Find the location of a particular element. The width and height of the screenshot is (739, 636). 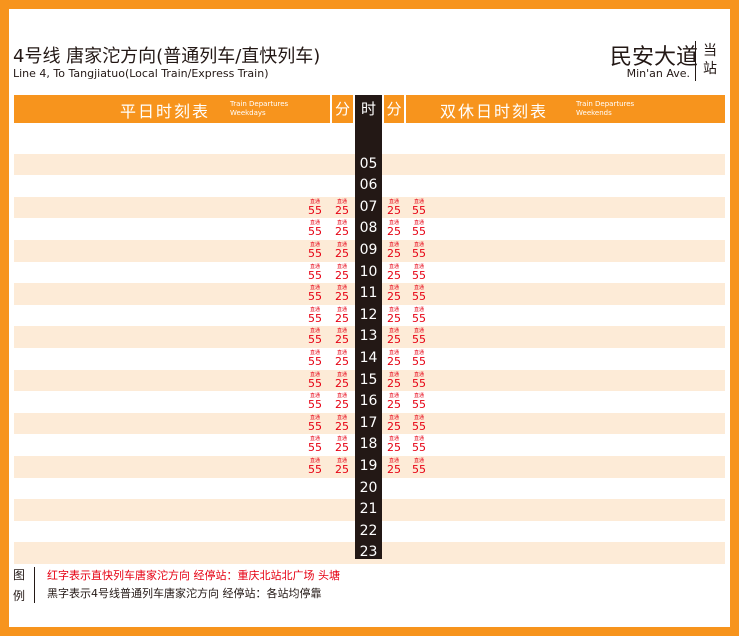

hour-label: 08 is located at coordinates (368, 228).